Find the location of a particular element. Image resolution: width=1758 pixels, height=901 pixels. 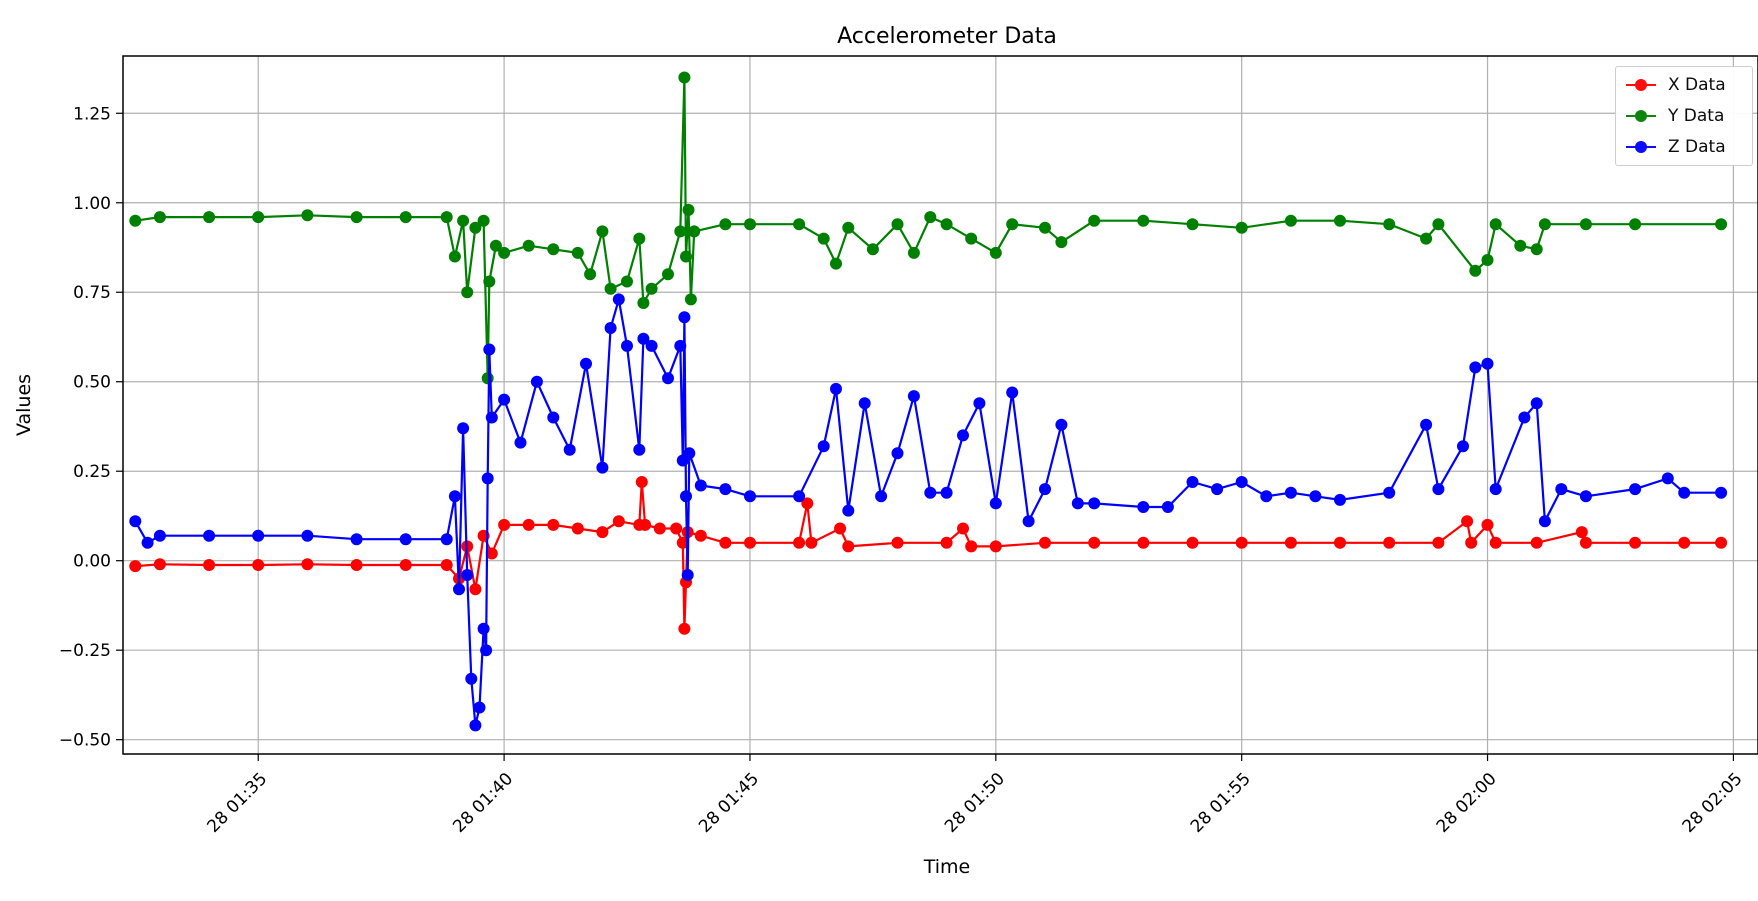

y-tick-label: −0.50 is located at coordinates (85, 741).